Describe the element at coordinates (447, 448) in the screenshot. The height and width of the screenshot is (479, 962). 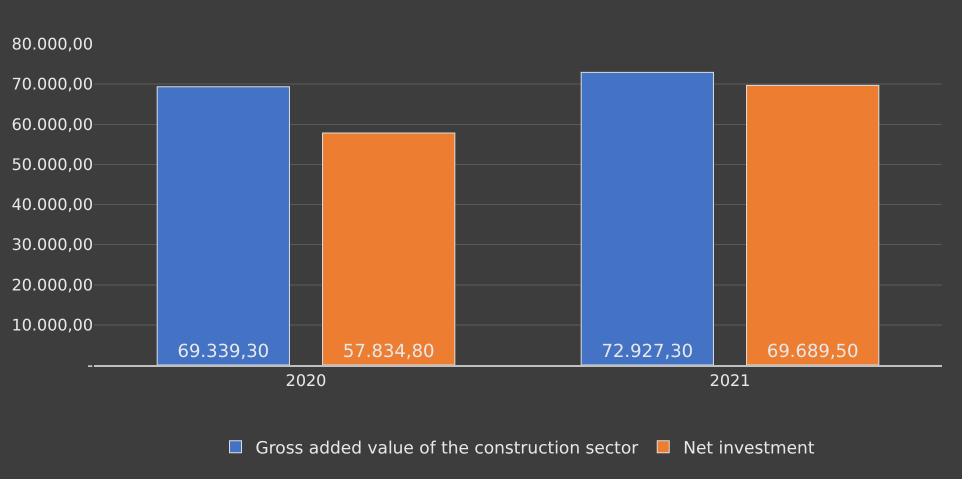
I see `legend-label: Gross added value of the construction sector` at that location.